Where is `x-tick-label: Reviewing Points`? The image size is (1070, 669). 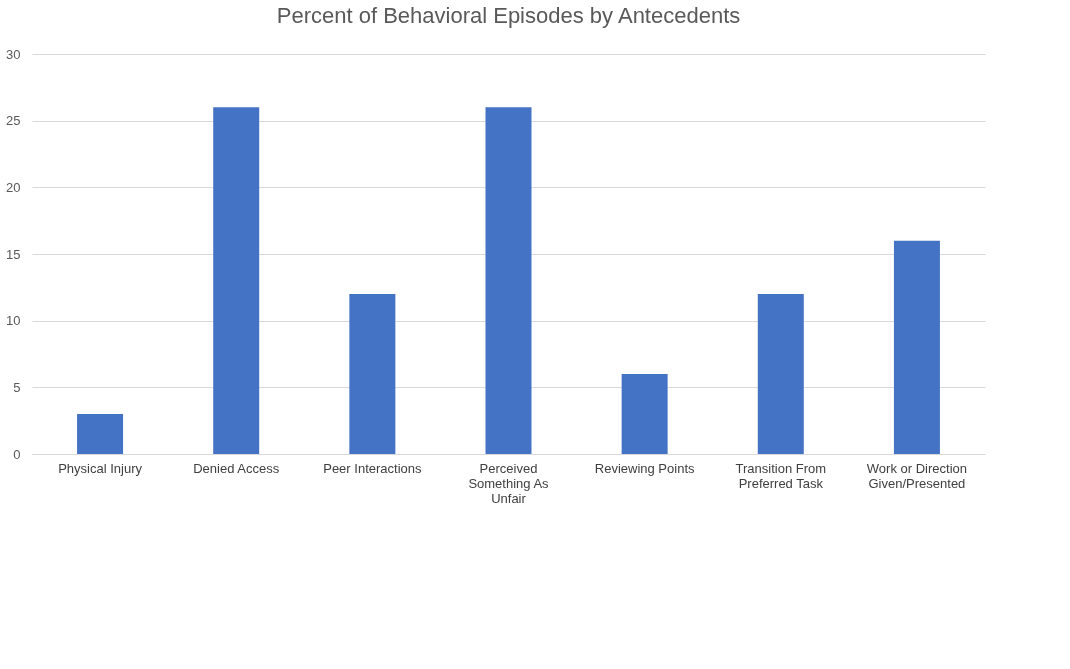 x-tick-label: Reviewing Points is located at coordinates (644, 468).